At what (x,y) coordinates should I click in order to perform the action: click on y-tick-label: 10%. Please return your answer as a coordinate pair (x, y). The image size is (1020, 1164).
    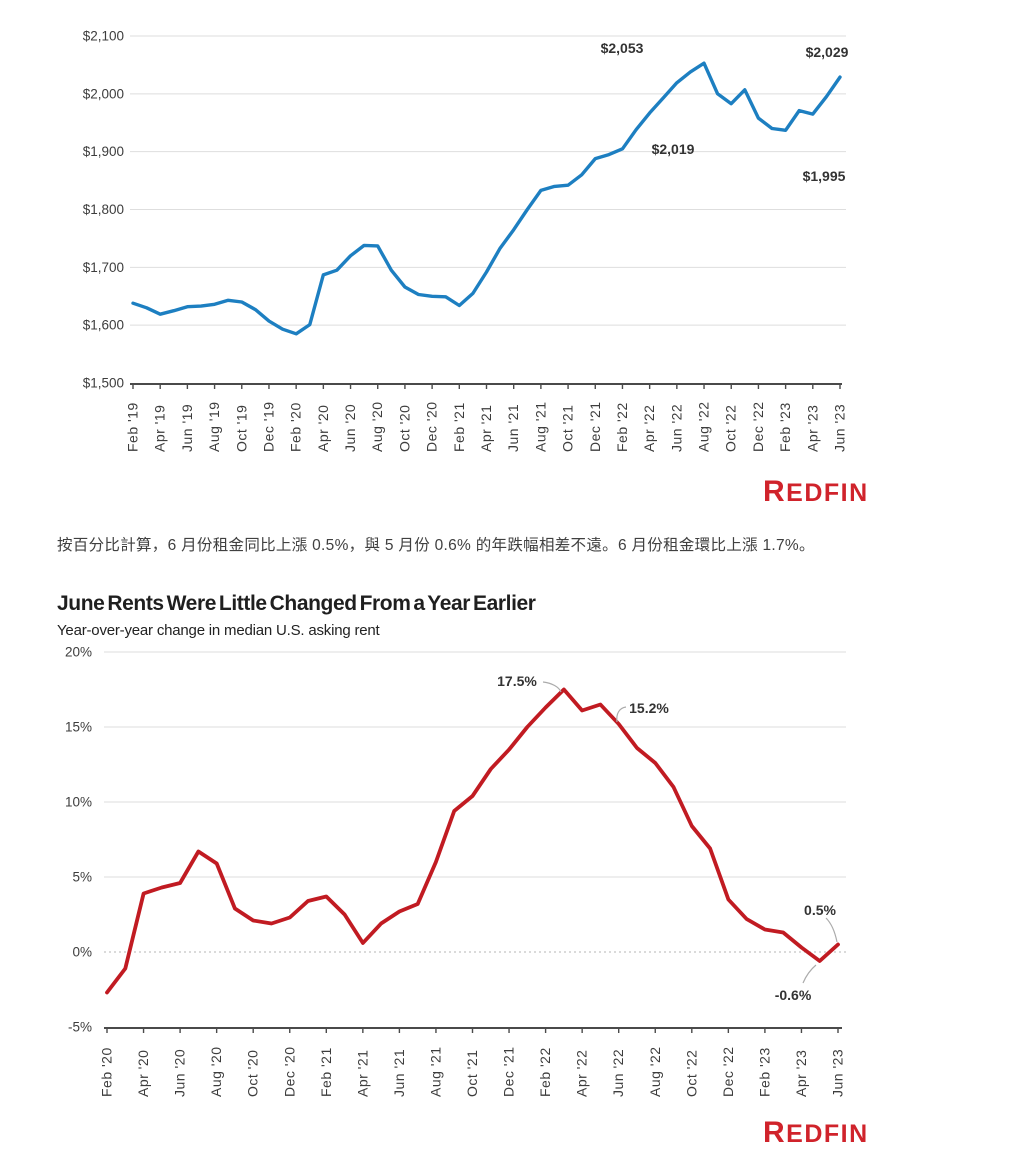
    Looking at the image, I should click on (78, 802).